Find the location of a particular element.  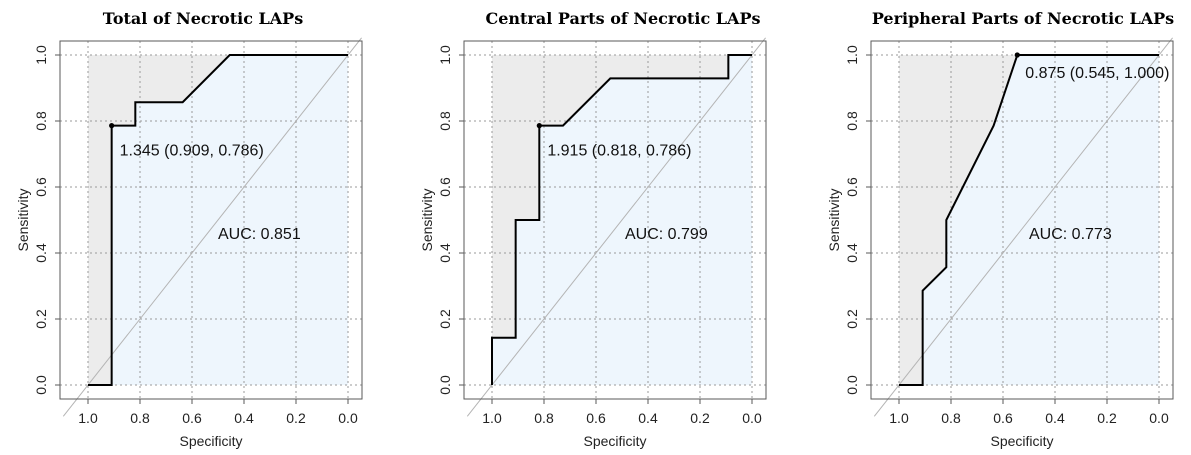

chart-title: Total of Necrotic LAPs is located at coordinates (203, 18).